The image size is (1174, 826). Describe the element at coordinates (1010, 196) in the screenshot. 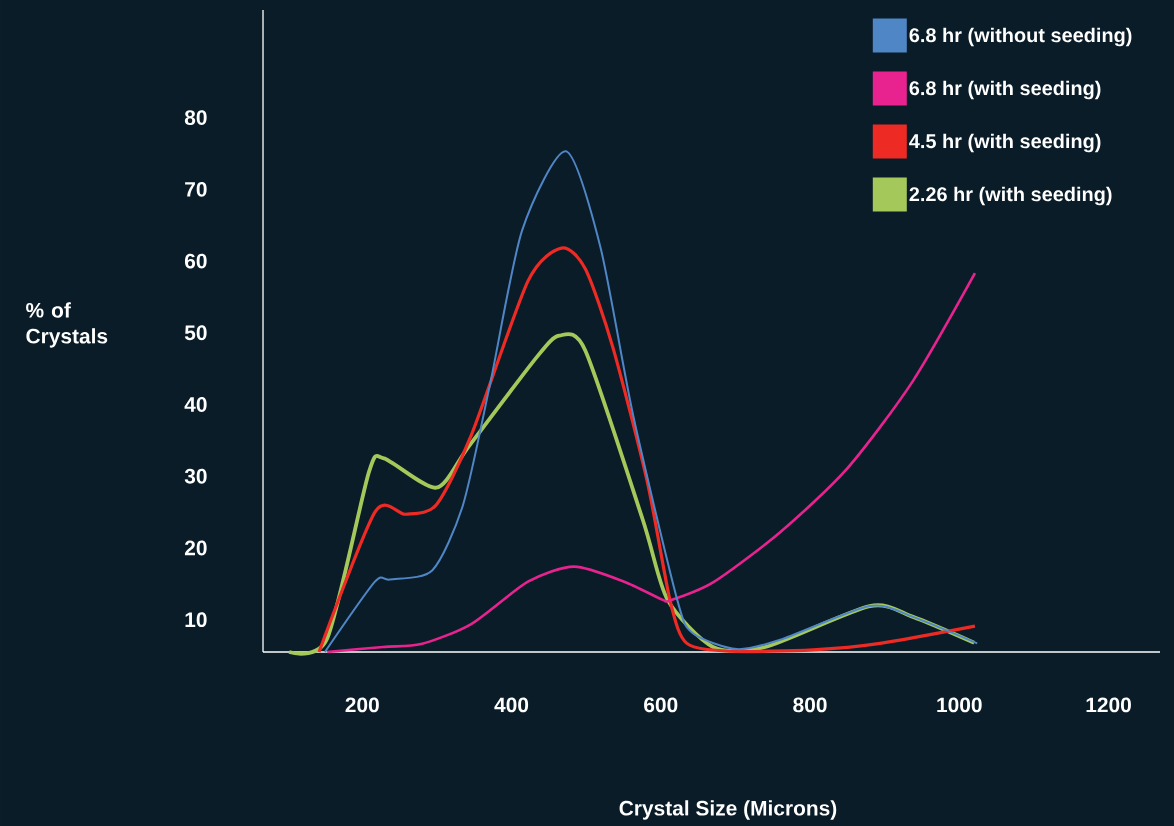

I see `legend-label: 2.26 hr (with seeding)` at that location.